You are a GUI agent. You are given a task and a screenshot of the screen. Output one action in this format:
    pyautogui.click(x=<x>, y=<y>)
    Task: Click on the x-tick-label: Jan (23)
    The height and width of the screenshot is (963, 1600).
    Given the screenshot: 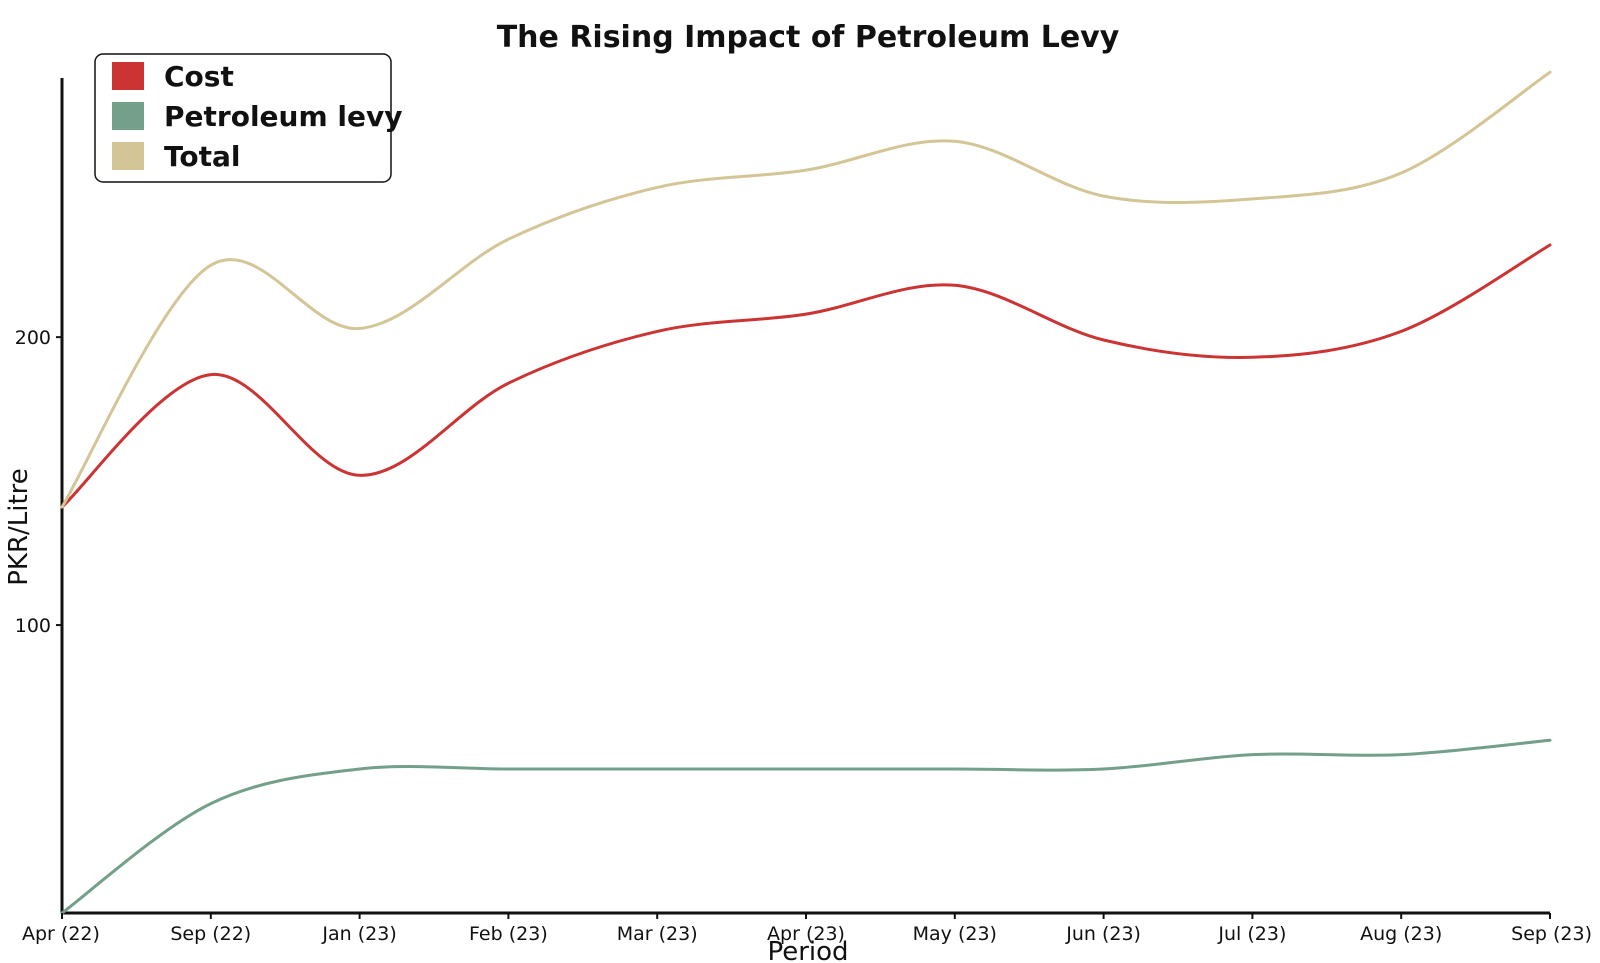 What is the action you would take?
    pyautogui.click(x=358, y=934)
    